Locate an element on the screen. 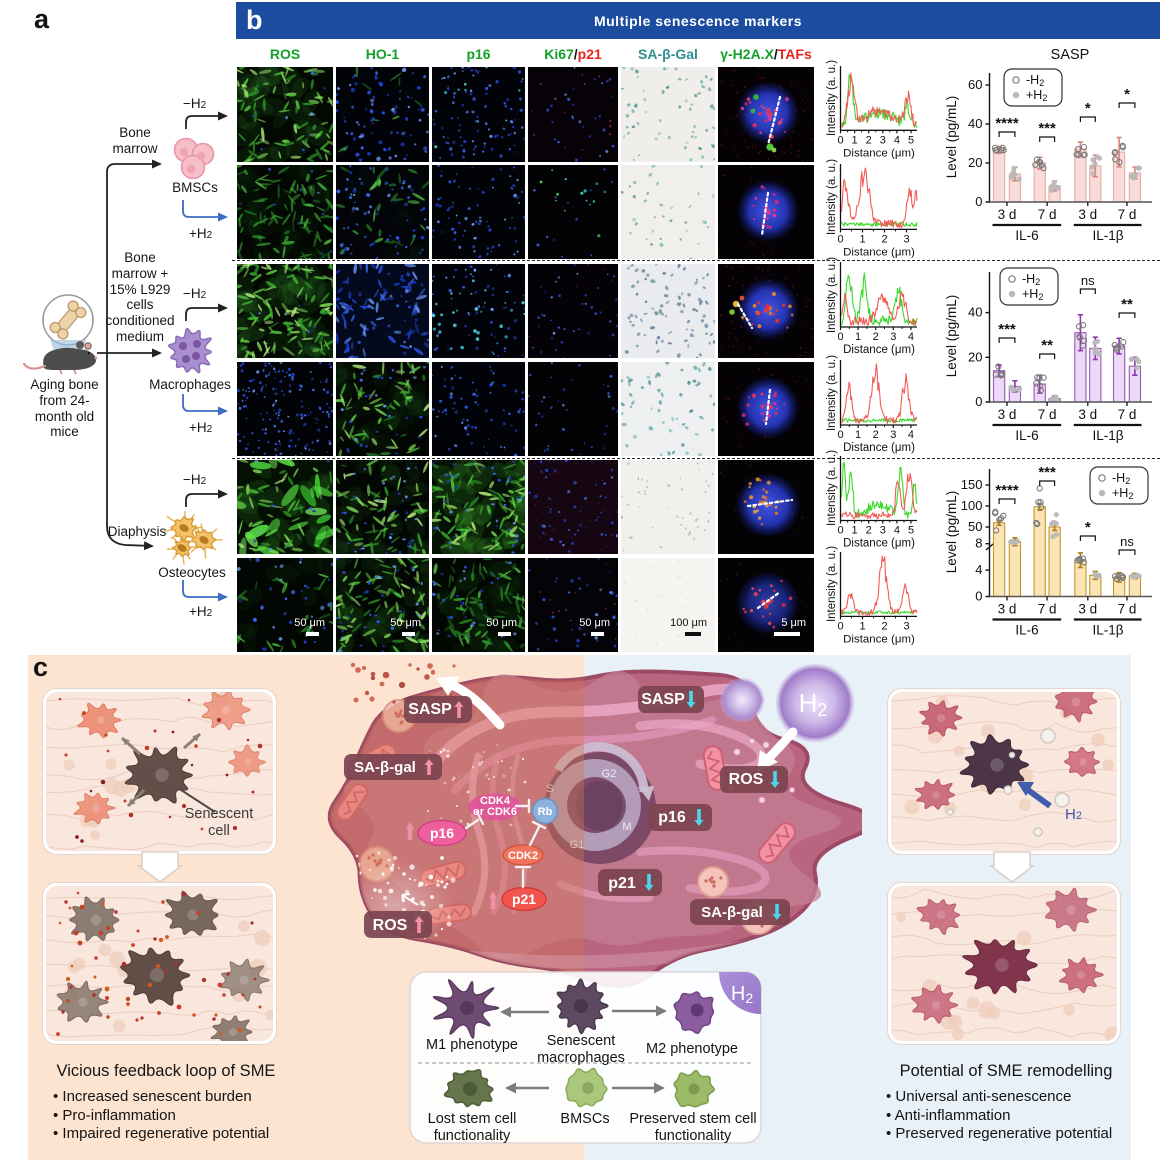 The width and height of the screenshot is (1160, 1166). svg-text: or CDK6 is located at coordinates (495, 812).